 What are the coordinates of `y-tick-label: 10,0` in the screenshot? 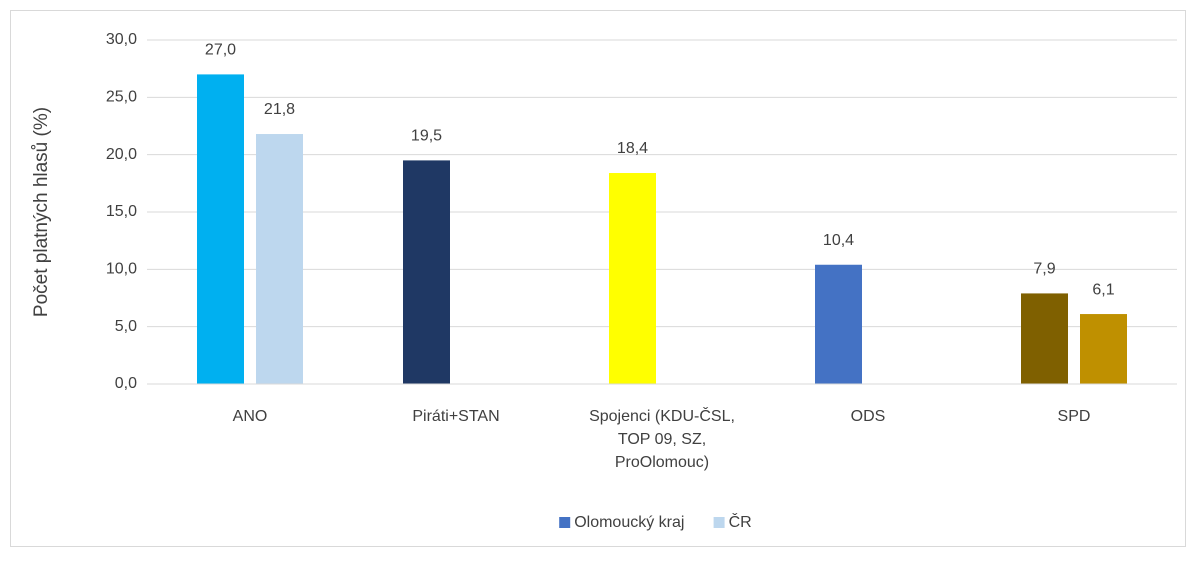 It's located at (121, 269).